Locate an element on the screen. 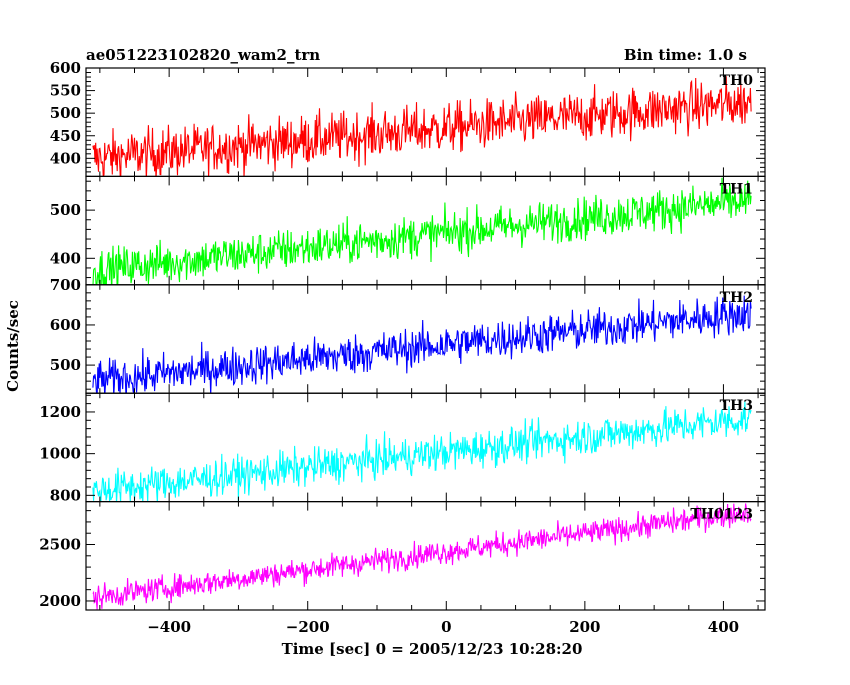 The width and height of the screenshot is (850, 685). y-tick-label: 2500 is located at coordinates (60, 545).